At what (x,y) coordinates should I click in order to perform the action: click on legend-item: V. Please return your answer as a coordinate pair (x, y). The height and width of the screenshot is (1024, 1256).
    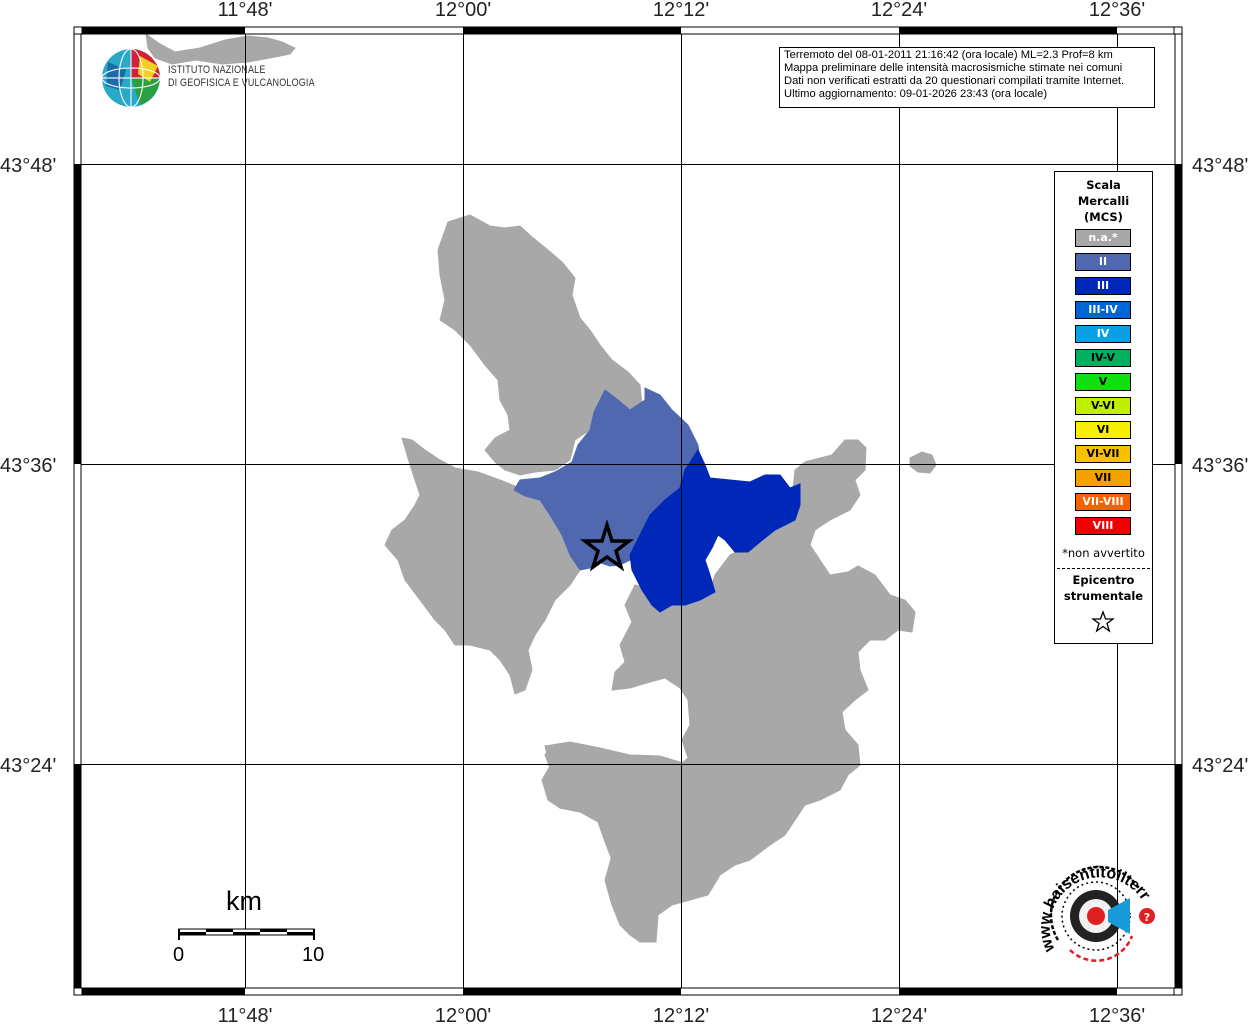
    Looking at the image, I should click on (1103, 382).